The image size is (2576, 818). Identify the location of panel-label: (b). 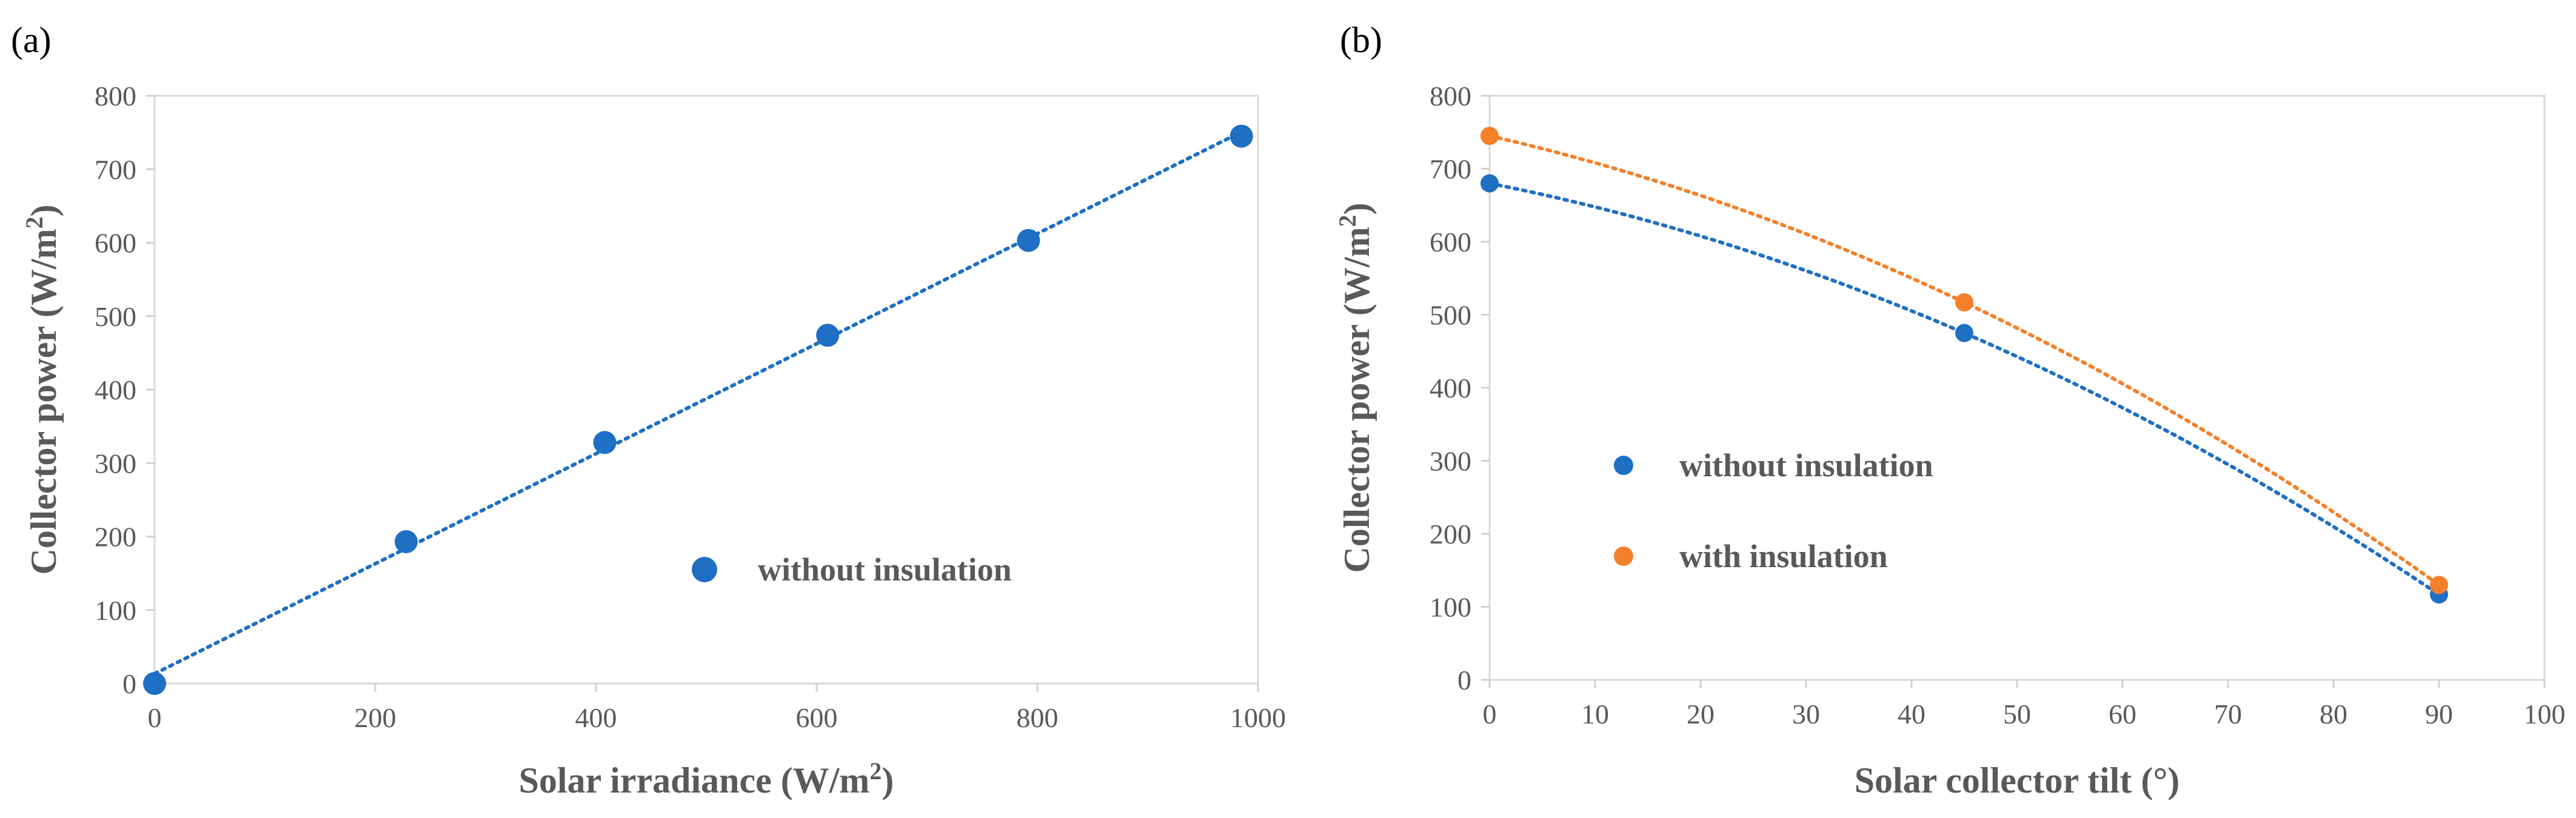
(1361, 40).